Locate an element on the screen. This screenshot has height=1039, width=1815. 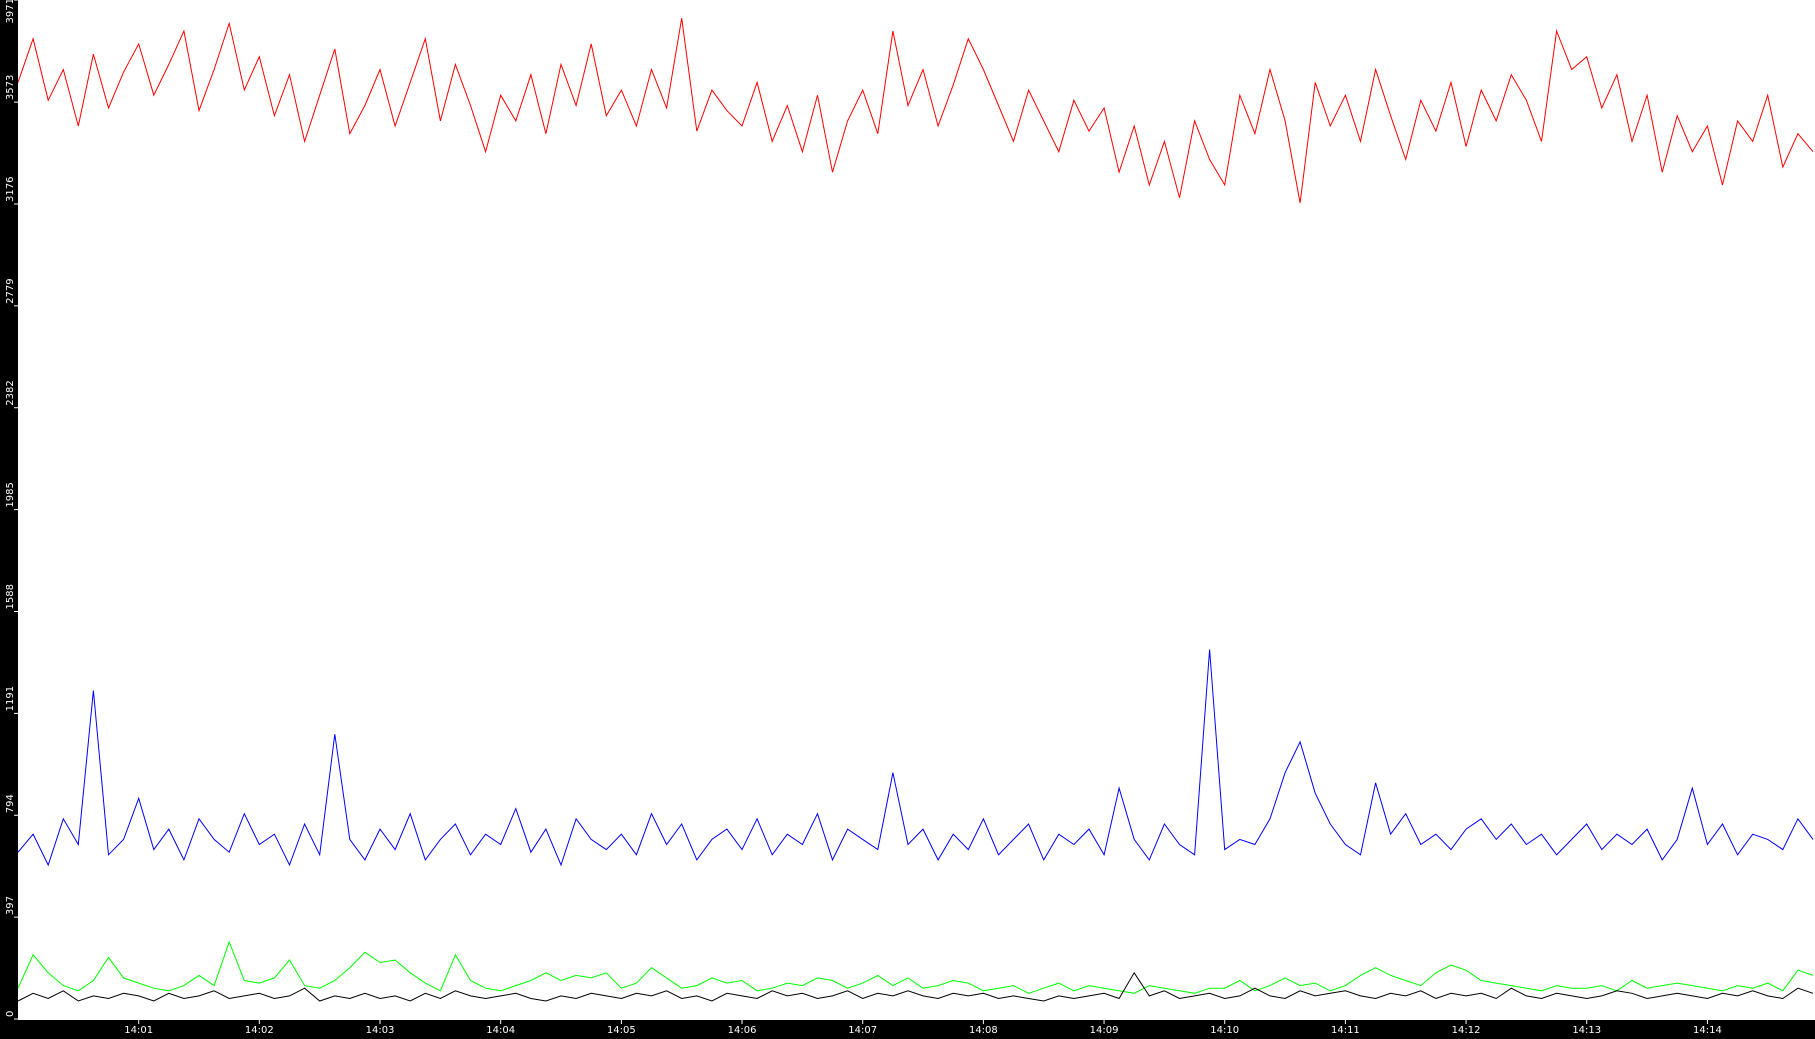
y-tick-label: 1985 is located at coordinates (10, 494).